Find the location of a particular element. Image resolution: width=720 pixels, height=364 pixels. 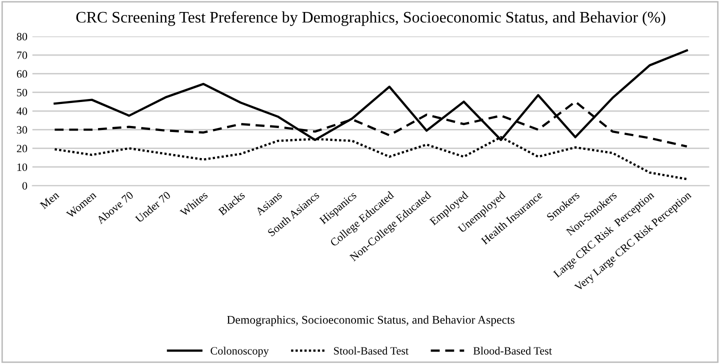

legend-label: Stool-Based Test is located at coordinates (371, 350).